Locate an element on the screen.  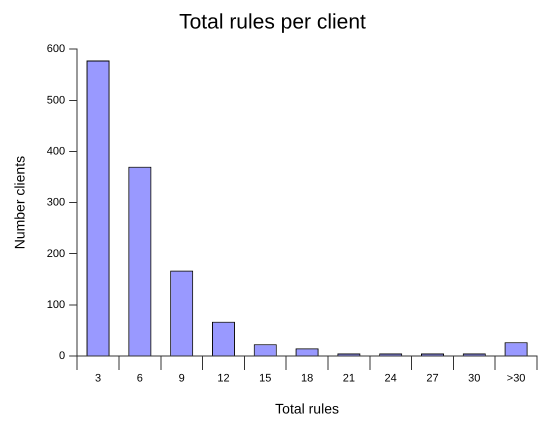
y-tick-label: 600 is located at coordinates (56, 49).